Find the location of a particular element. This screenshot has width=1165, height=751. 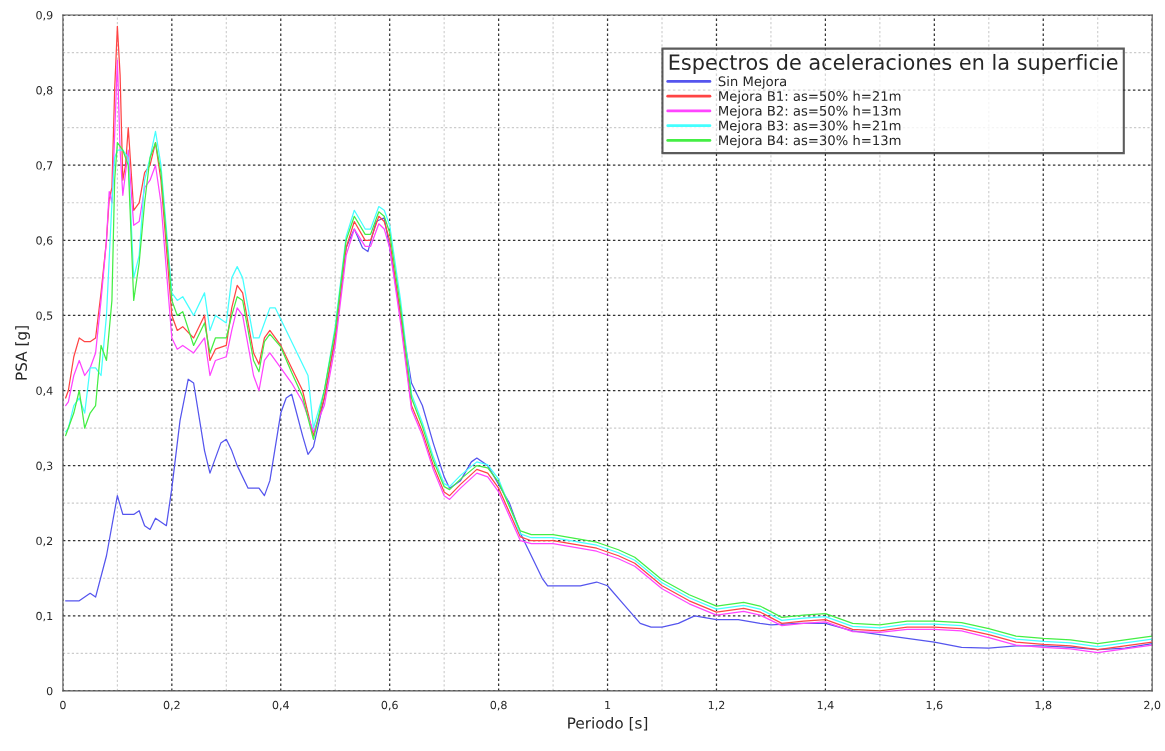

x-tick-label: 0,8 is located at coordinates (498, 705).